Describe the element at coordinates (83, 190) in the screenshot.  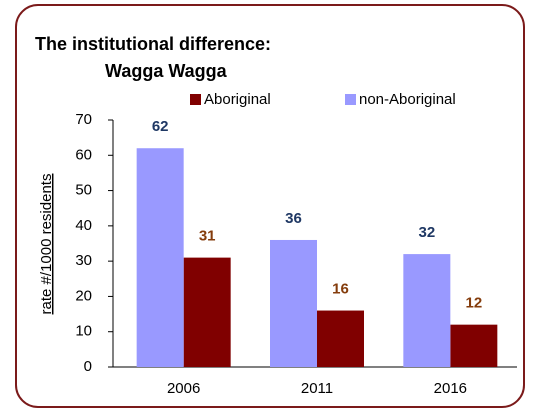
I see `y-tick-label: 50` at that location.